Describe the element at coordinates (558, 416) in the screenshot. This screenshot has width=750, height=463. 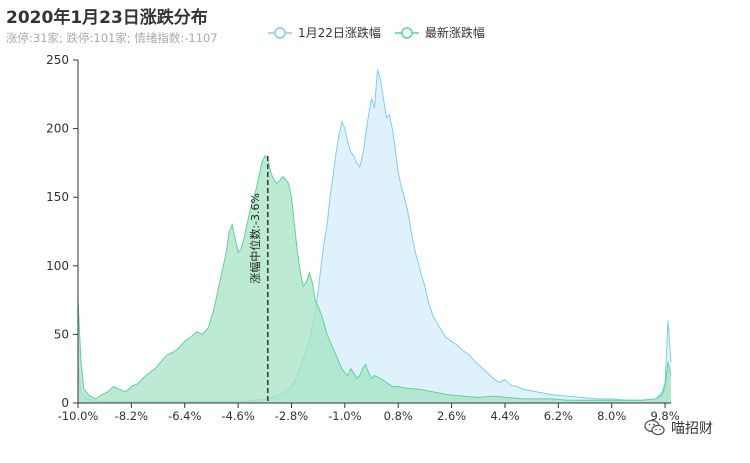
I see `x-tick-label: 6.2%` at that location.